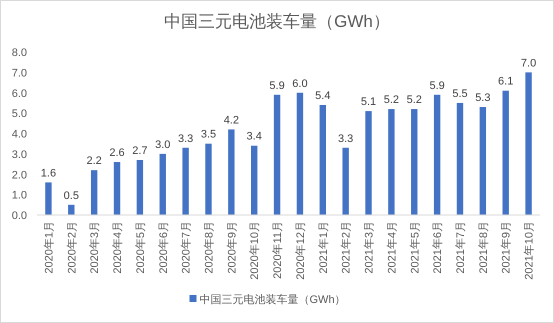 The image size is (554, 323). What do you see at coordinates (140, 247) in the screenshot?
I see `x-tick-label: 2020年5月` at bounding box center [140, 247].